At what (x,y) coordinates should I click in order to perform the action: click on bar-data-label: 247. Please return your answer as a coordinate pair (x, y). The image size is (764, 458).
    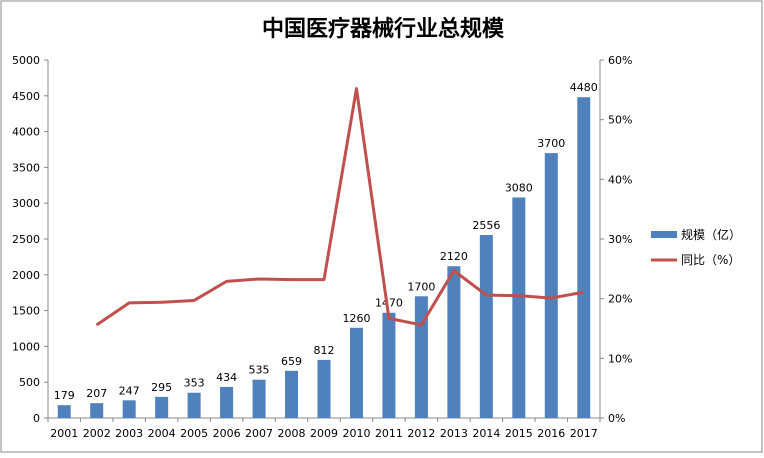
    Looking at the image, I should click on (129, 390).